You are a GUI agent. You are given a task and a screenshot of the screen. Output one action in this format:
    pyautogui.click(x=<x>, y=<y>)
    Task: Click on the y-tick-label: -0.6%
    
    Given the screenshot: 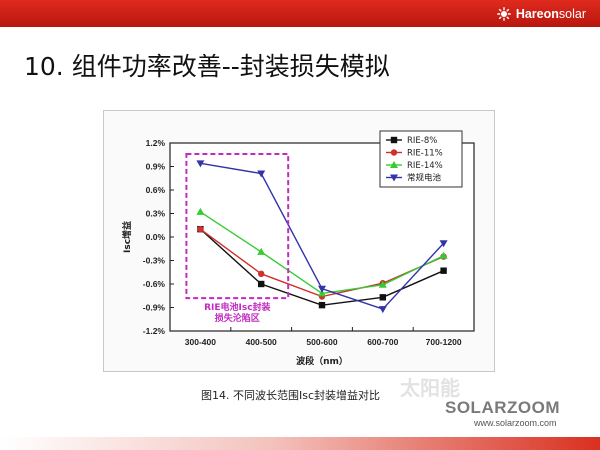 What is the action you would take?
    pyautogui.click(x=154, y=284)
    